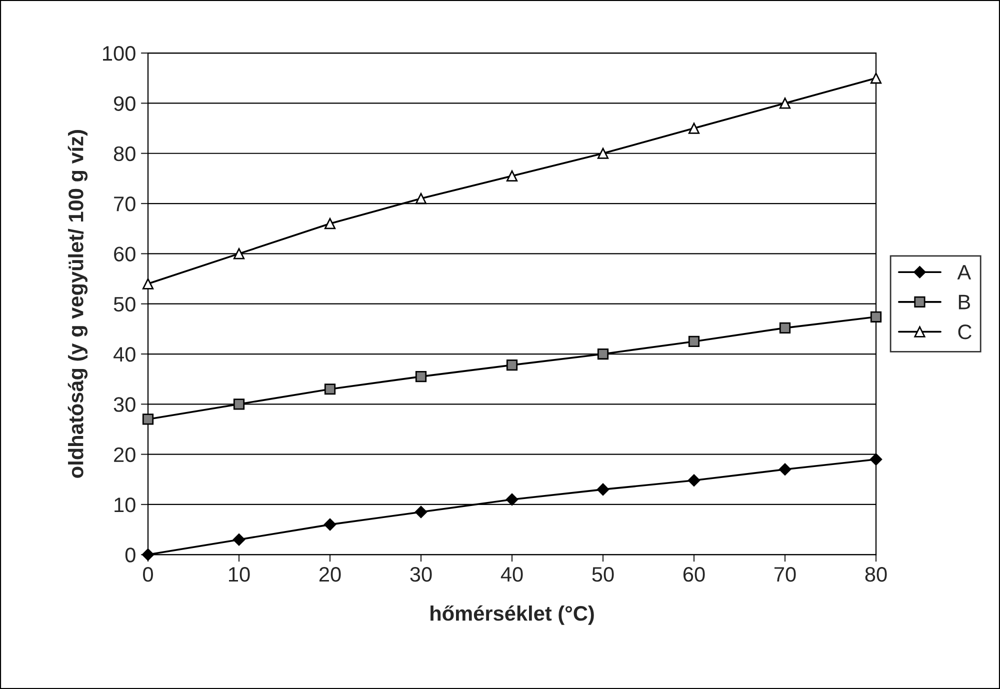 The image size is (1000, 689). Describe the element at coordinates (125, 304) in the screenshot. I see `y-tick-label: 50` at that location.